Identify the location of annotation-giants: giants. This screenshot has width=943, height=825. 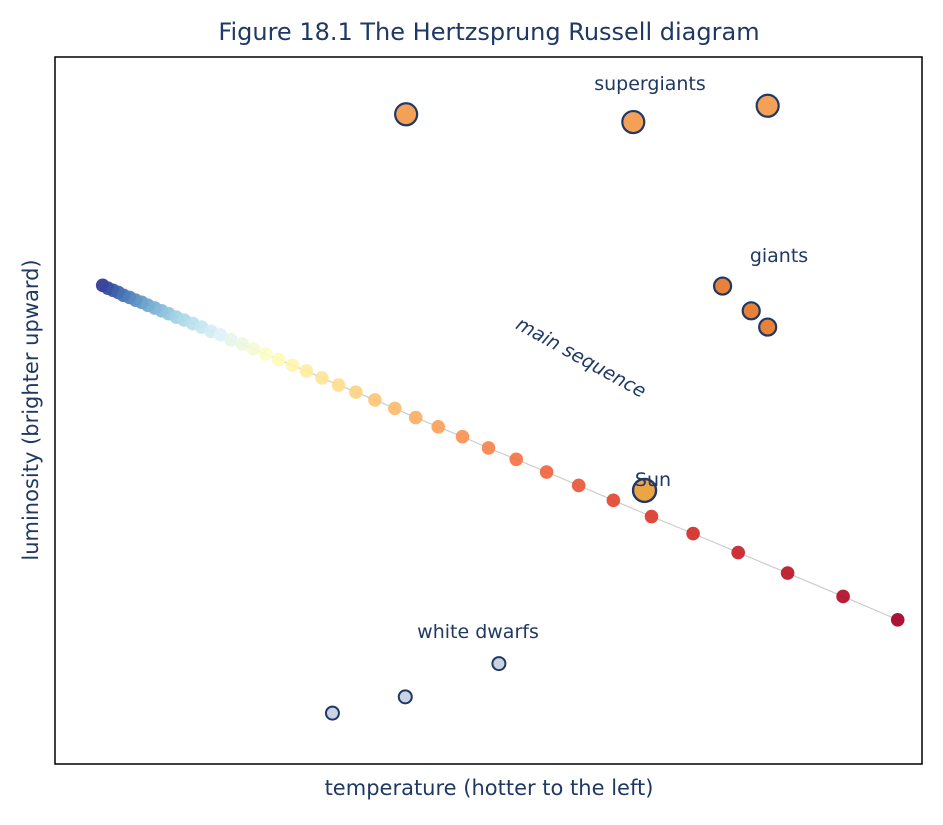
(779, 256).